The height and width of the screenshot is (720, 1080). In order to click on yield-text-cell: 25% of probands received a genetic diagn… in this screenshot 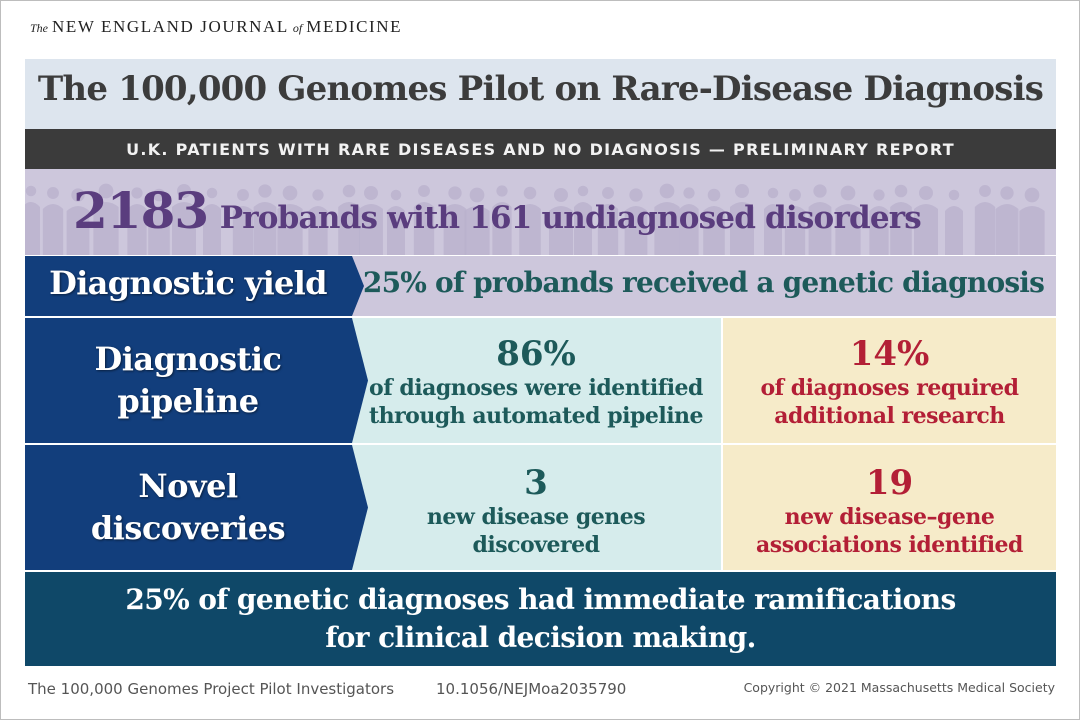, I will do `click(703, 286)`.